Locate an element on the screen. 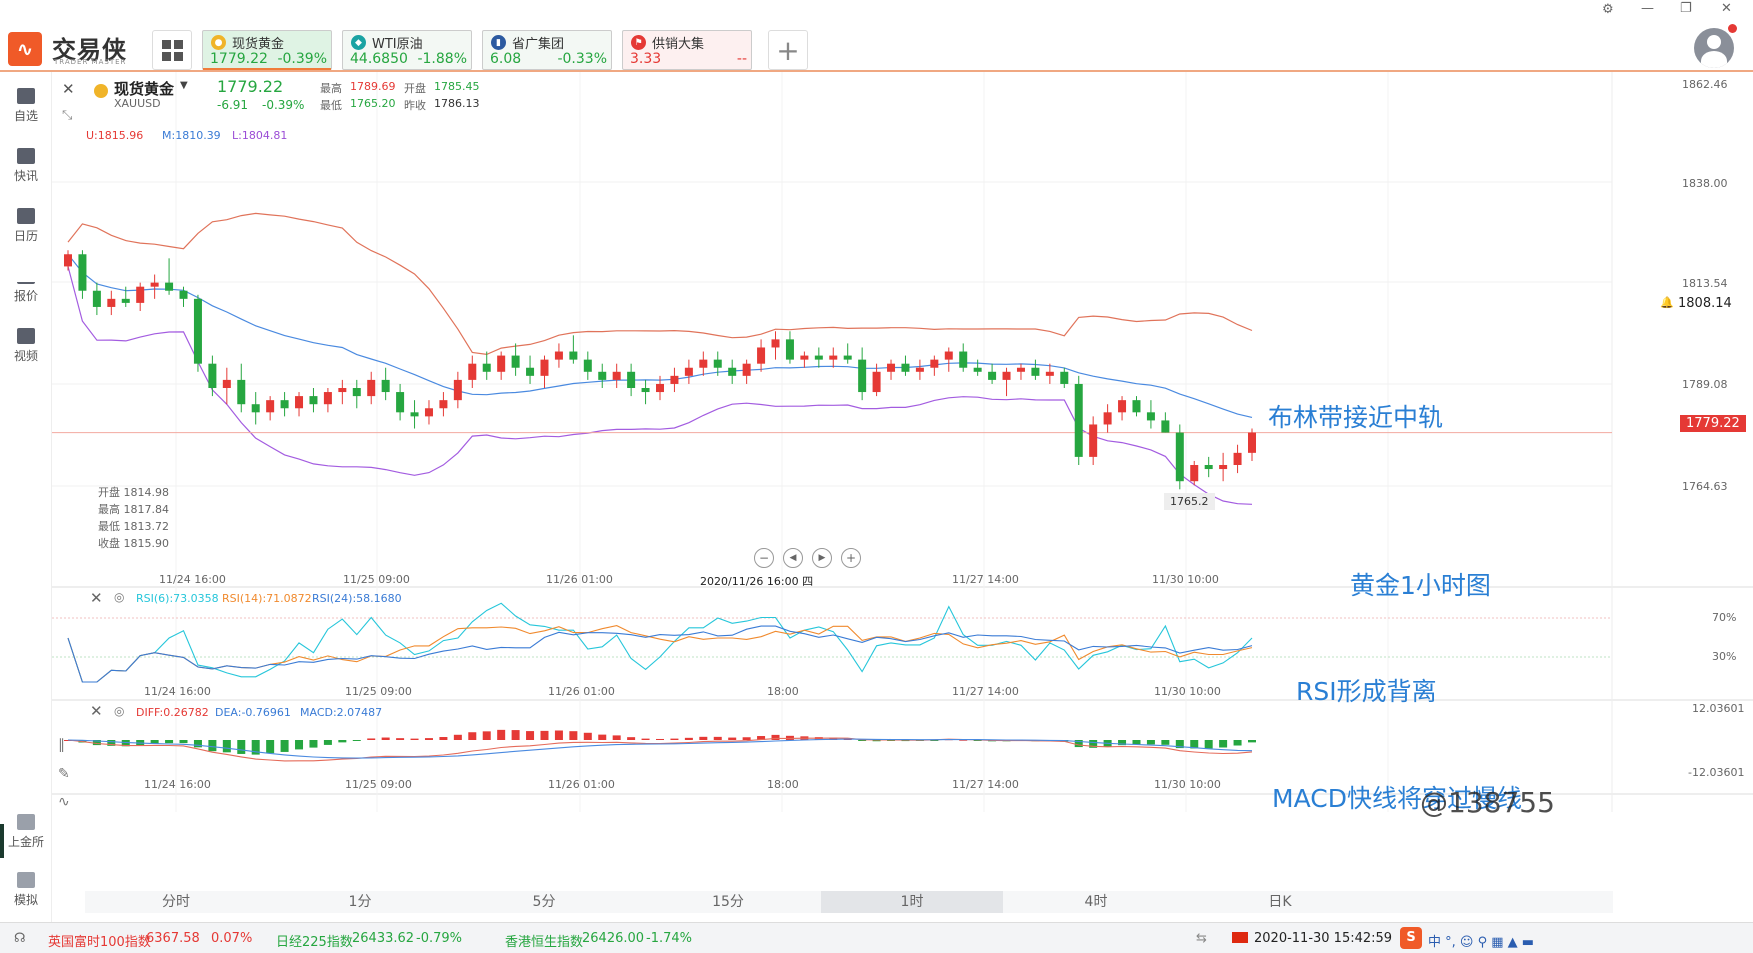 This screenshot has width=1753, height=953. collapse-icon: ⤡ is located at coordinates (67, 115).